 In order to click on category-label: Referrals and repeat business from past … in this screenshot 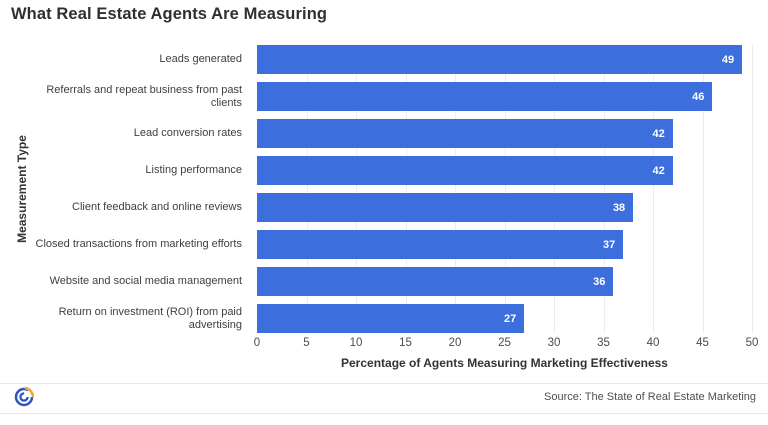, I will do `click(144, 96)`.